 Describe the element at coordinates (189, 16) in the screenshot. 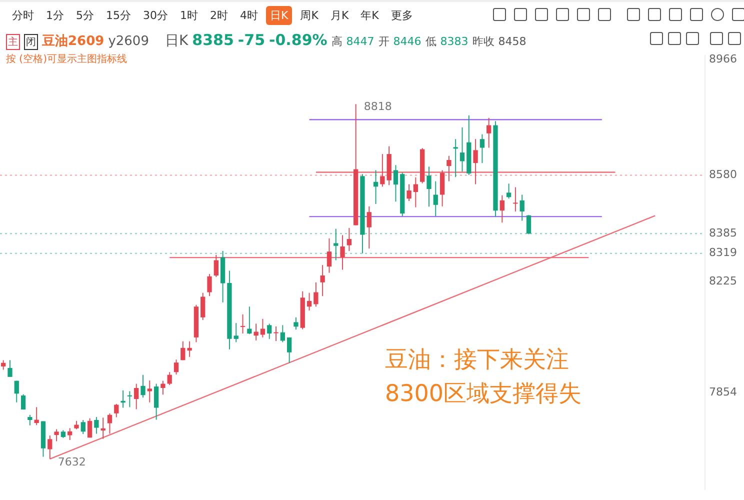

I see `text: 1时` at that location.